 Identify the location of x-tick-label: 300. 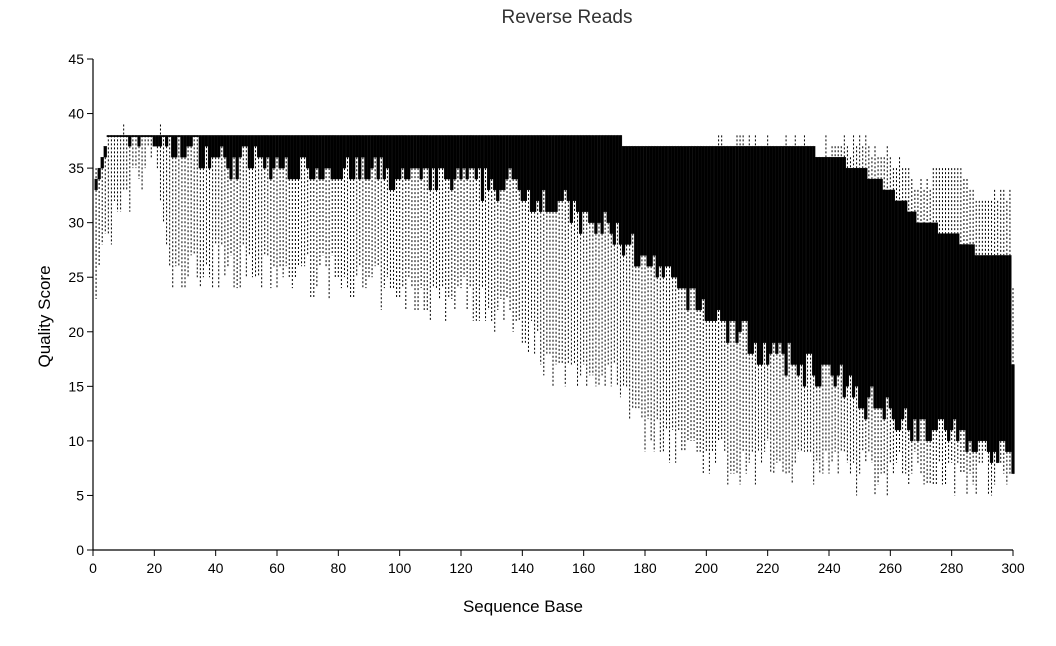
(1013, 568).